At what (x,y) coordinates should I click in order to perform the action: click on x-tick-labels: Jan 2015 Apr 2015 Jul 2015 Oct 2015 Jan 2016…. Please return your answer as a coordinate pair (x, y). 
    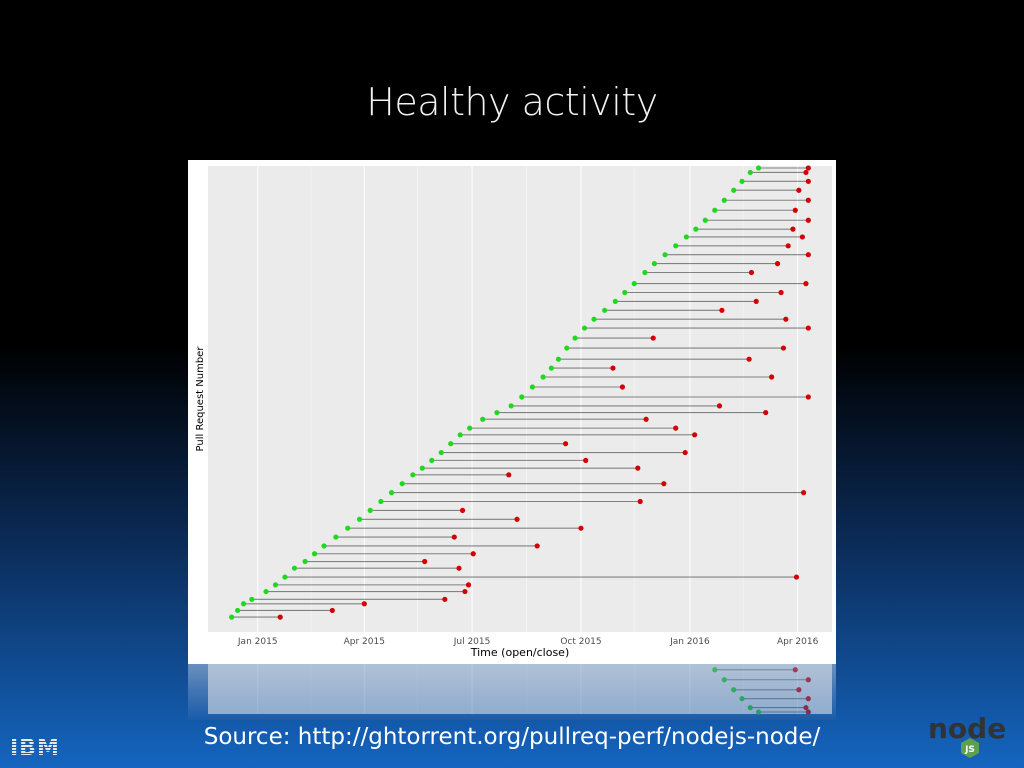
    Looking at the image, I should click on (528, 642).